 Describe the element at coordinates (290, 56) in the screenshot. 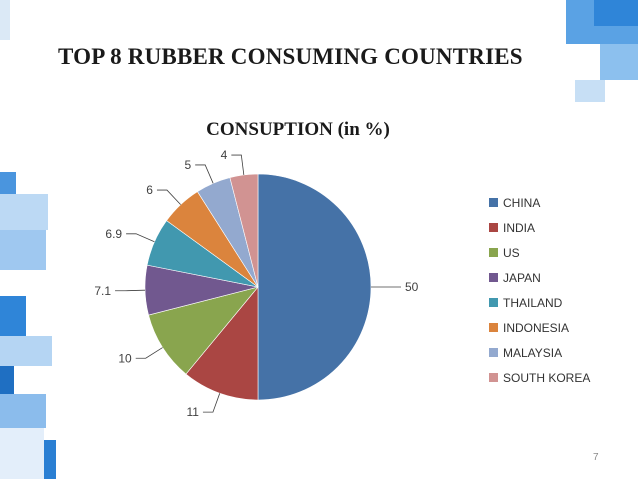

I see `slide-title: TOP 8 RUBBER CONSUMING COUNTRIES` at that location.